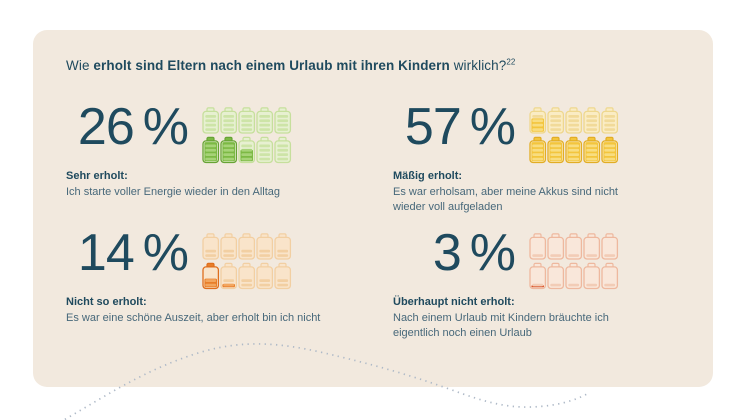 The width and height of the screenshot is (746, 420). I want to click on stat-number: 14, so click(106, 253).